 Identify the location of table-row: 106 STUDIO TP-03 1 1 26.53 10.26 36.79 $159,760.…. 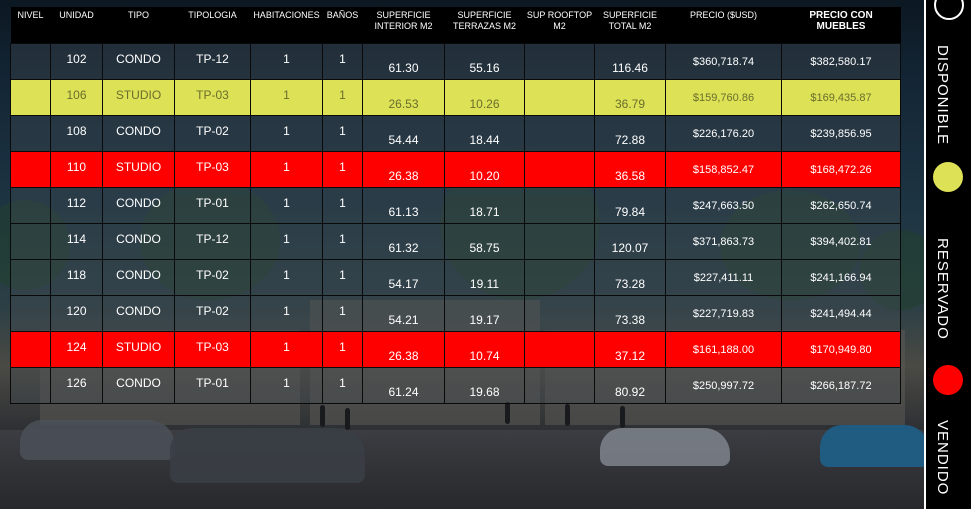
(455, 97).